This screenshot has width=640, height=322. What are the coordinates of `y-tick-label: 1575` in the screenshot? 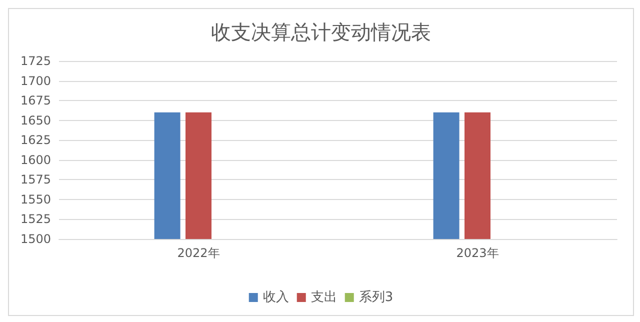 It's located at (35, 179).